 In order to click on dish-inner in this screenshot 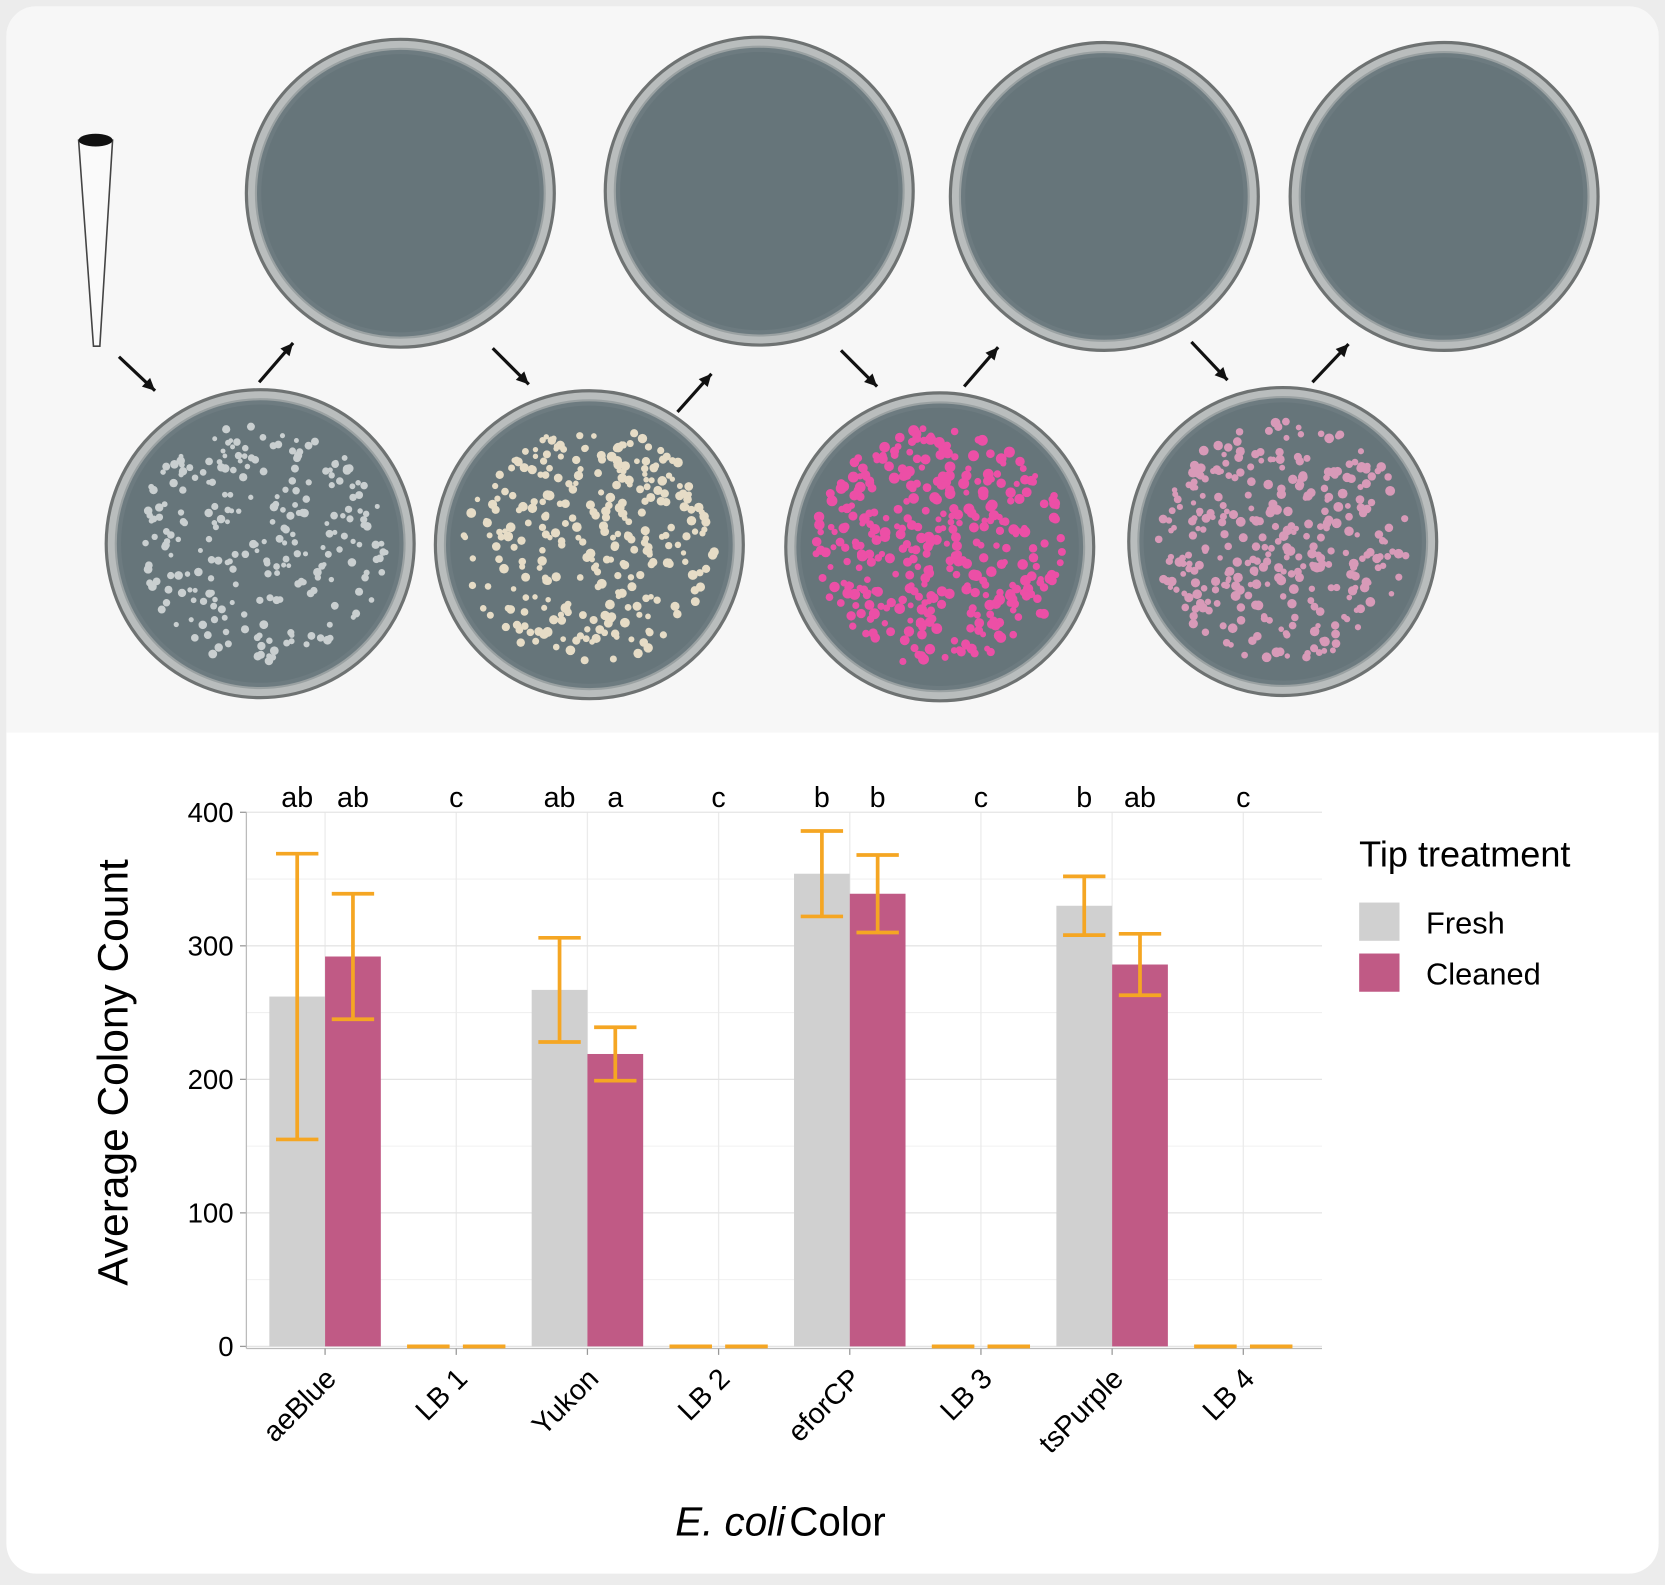, I will do `click(400, 193)`.